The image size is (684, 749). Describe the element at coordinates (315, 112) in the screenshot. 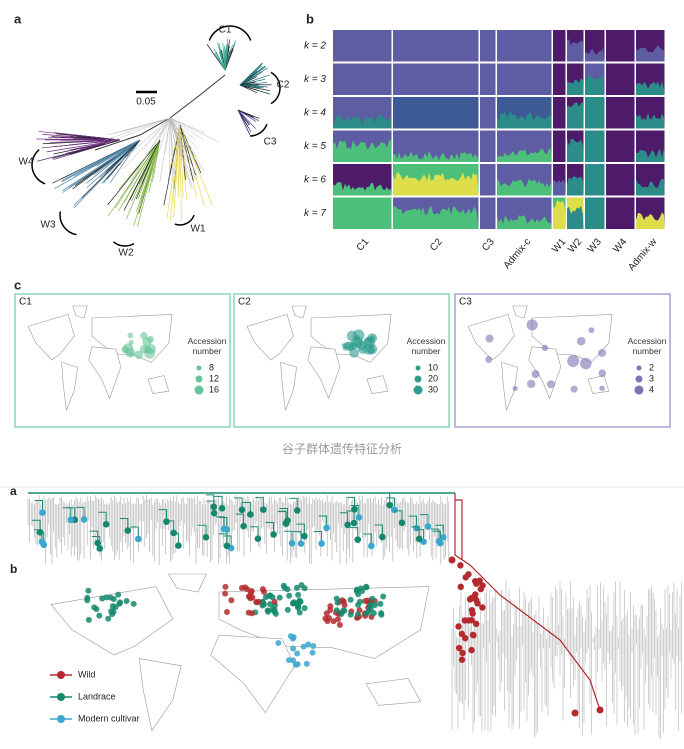

I see `k-label: k = 4` at that location.